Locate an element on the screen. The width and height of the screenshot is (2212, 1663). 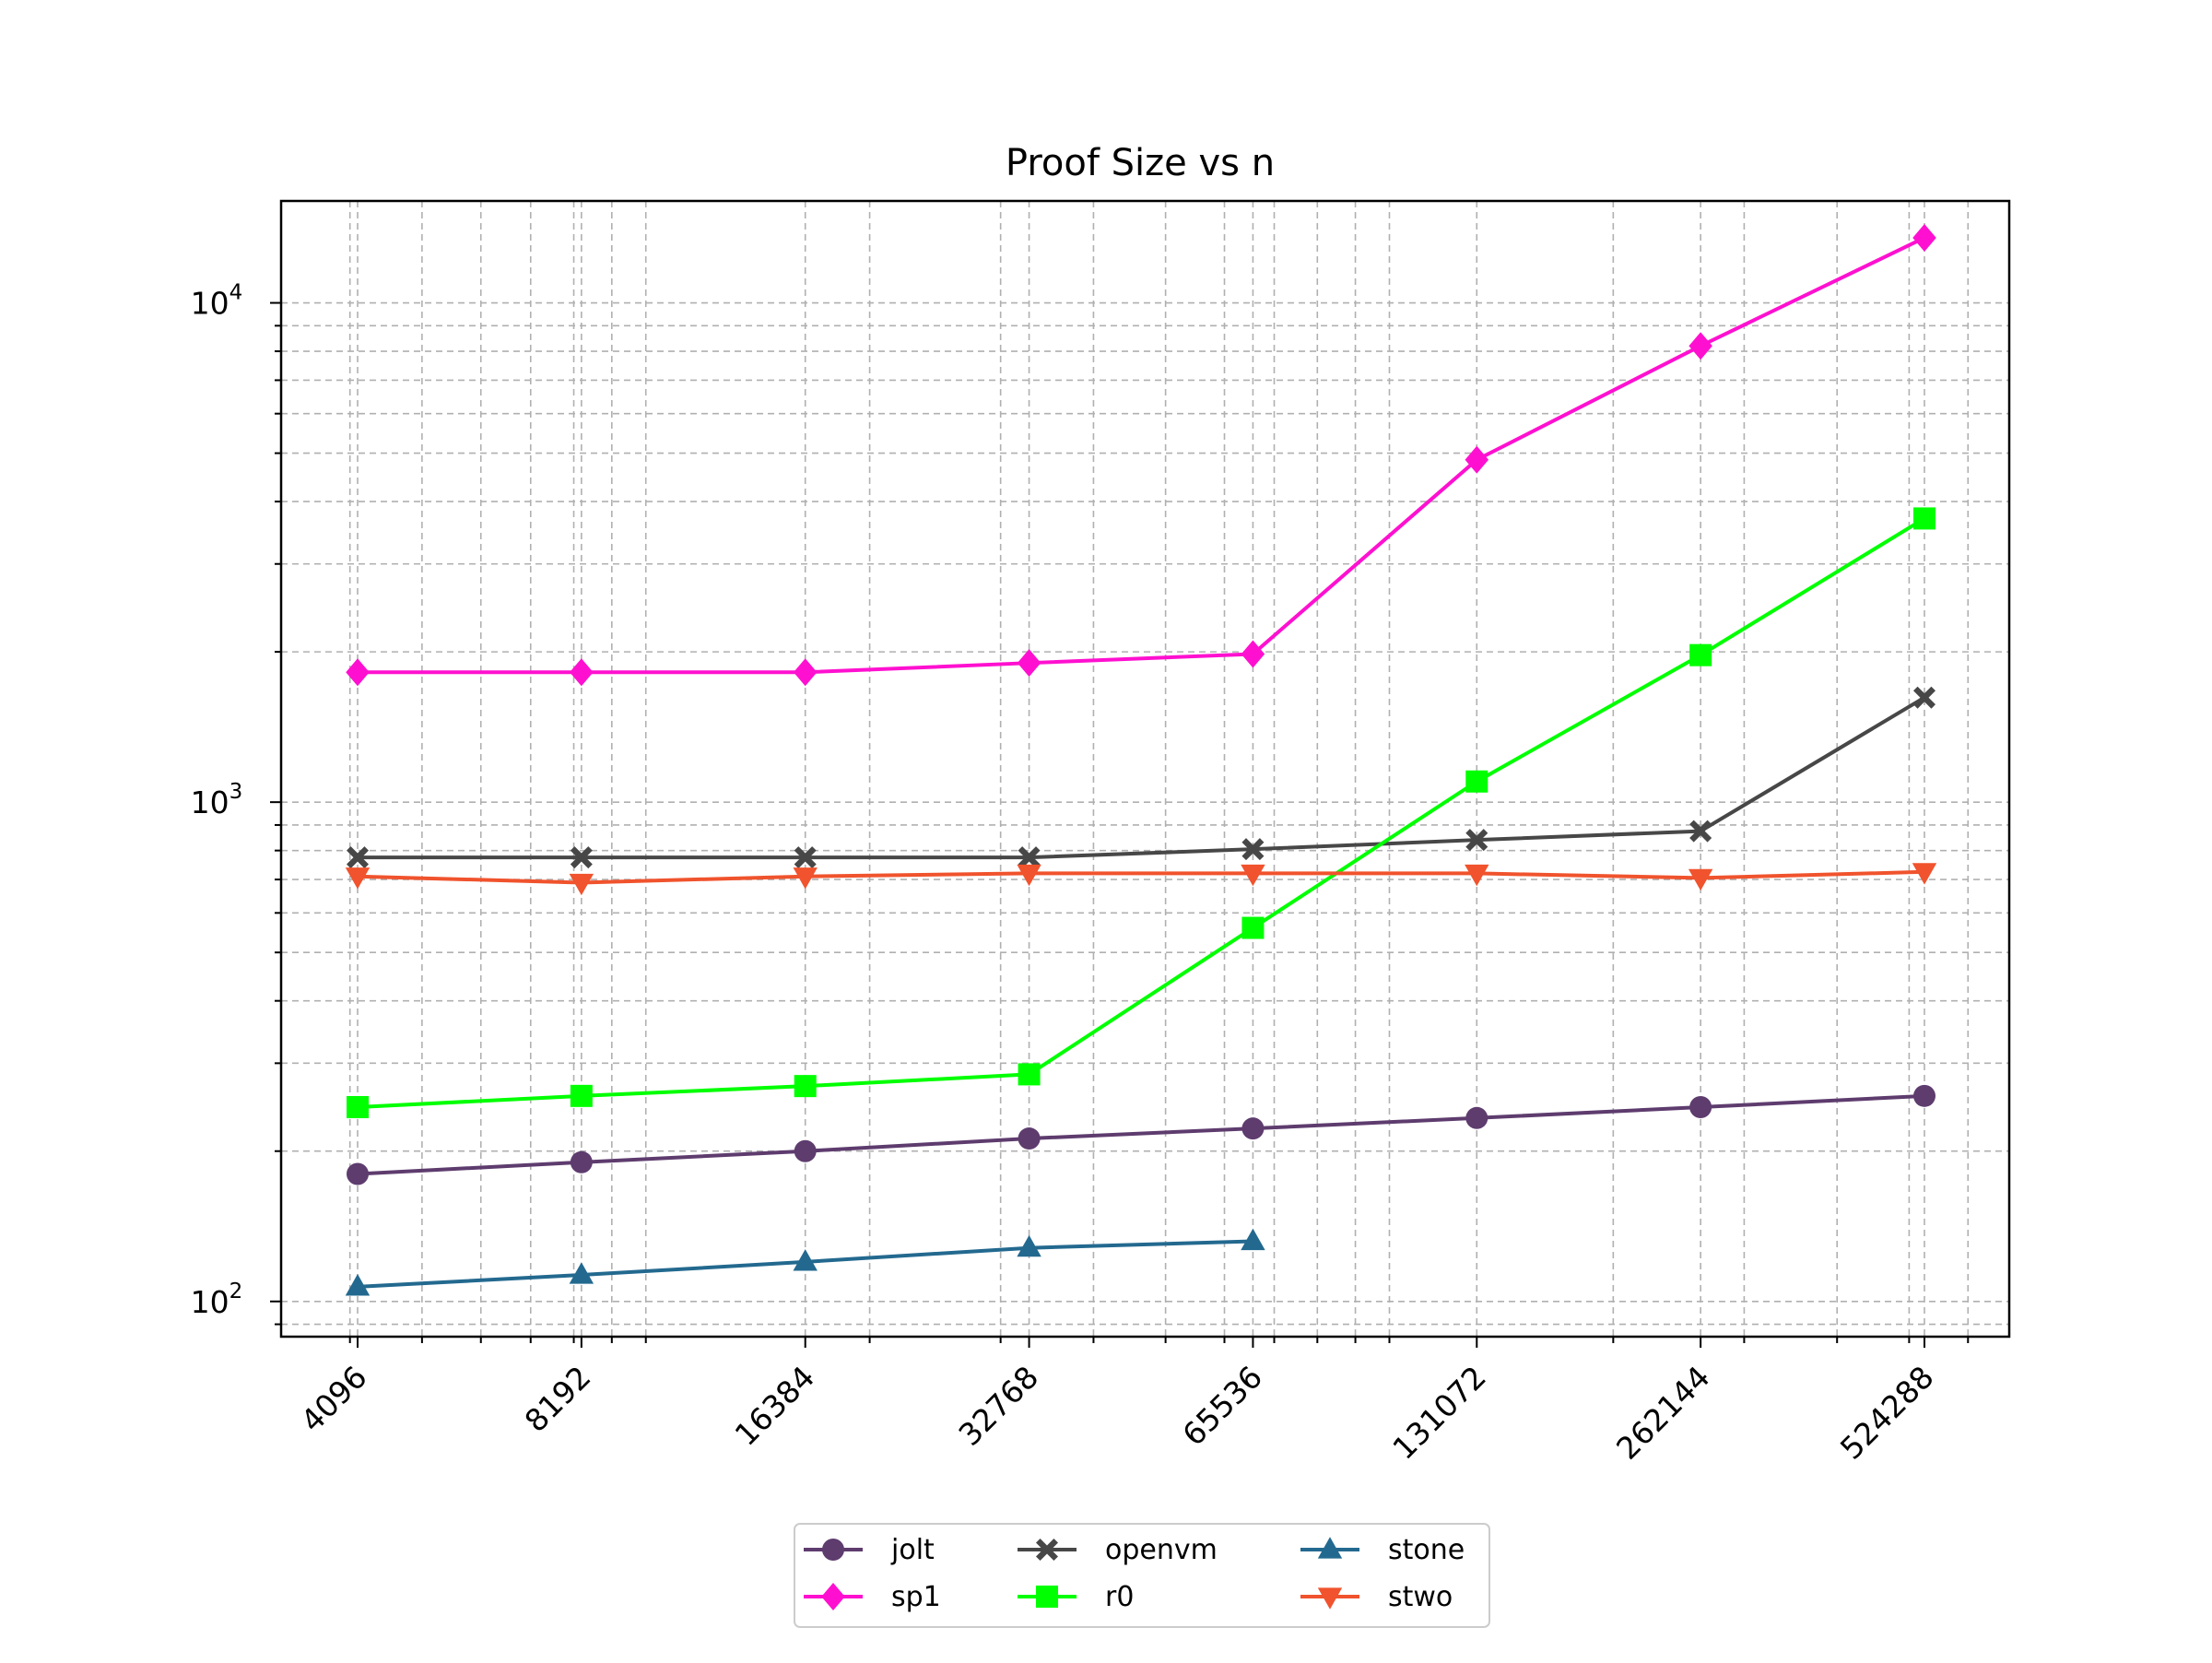
legend-marker-stone is located at coordinates (1330, 1548).